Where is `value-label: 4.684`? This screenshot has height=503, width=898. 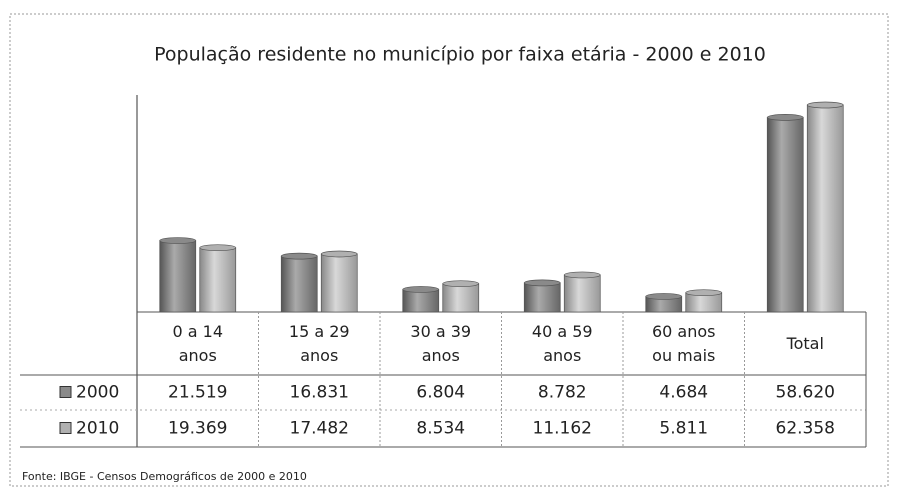 value-label: 4.684 is located at coordinates (683, 393).